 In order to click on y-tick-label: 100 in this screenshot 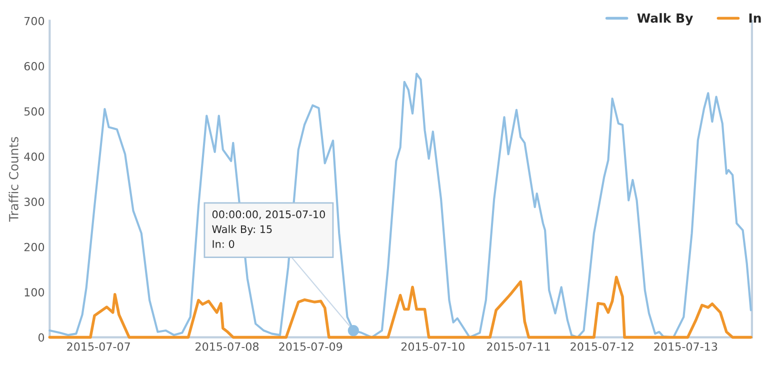, I will do `click(34, 292)`.